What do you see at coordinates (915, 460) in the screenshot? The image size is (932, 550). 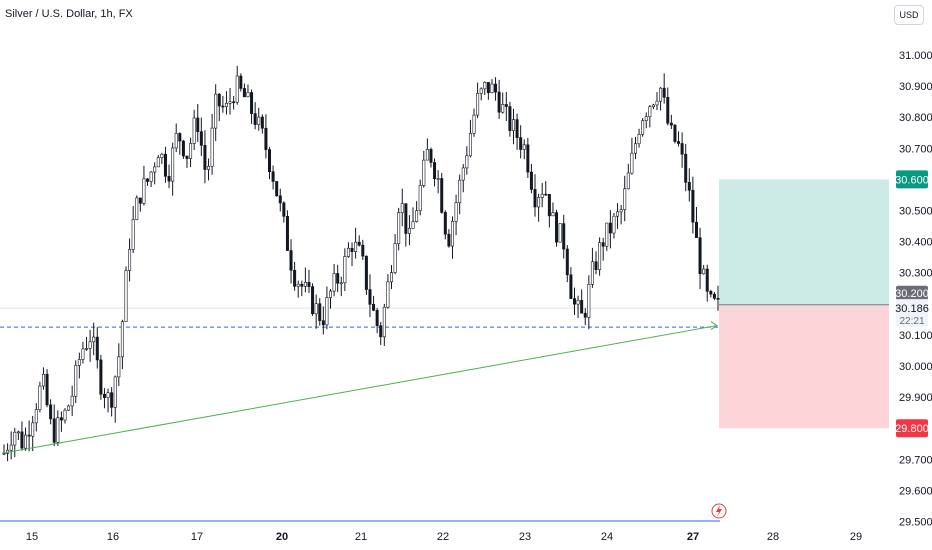 I see `price-tick-label: 29.700` at bounding box center [915, 460].